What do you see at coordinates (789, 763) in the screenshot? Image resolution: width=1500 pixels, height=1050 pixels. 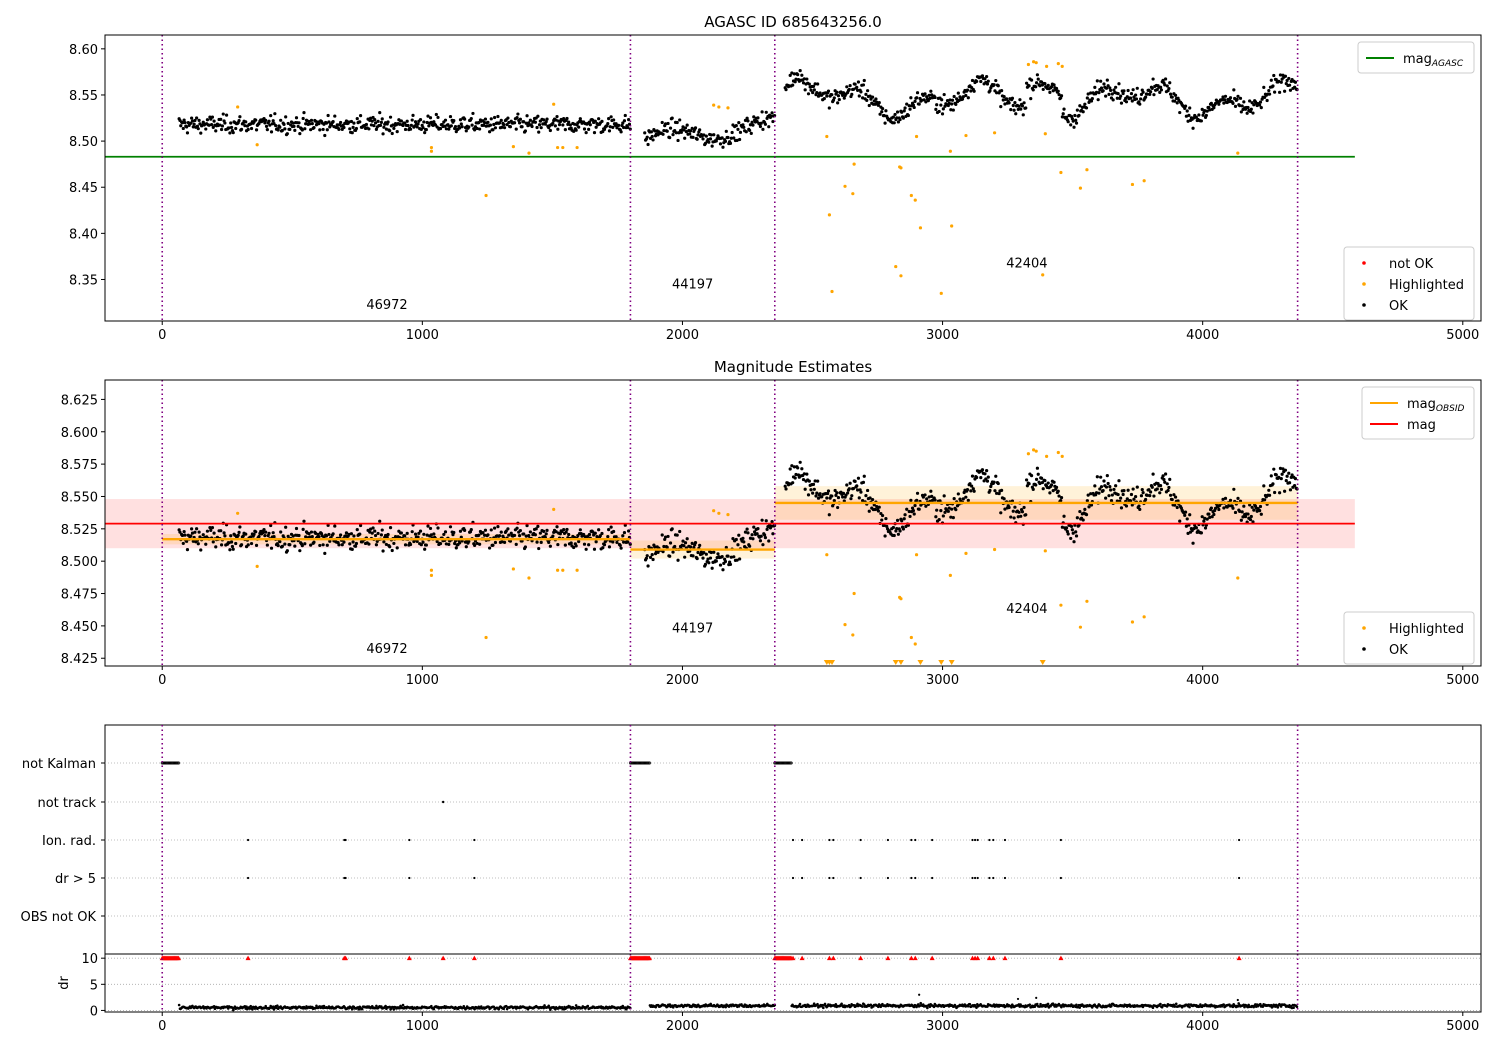 I see `not-kalman-point` at bounding box center [789, 763].